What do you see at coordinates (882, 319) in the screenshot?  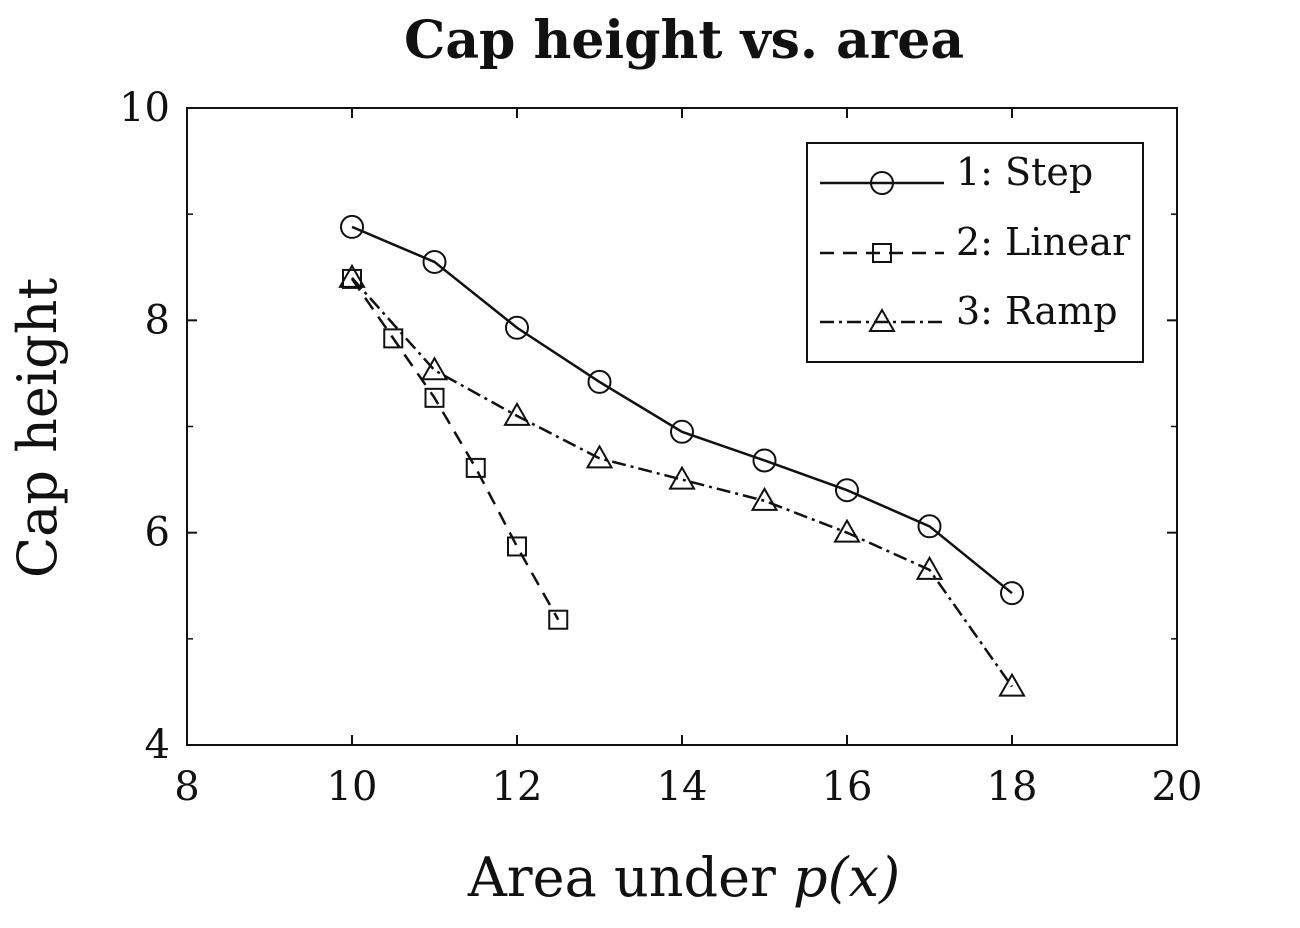 I see `legend-marker-triangle` at bounding box center [882, 319].